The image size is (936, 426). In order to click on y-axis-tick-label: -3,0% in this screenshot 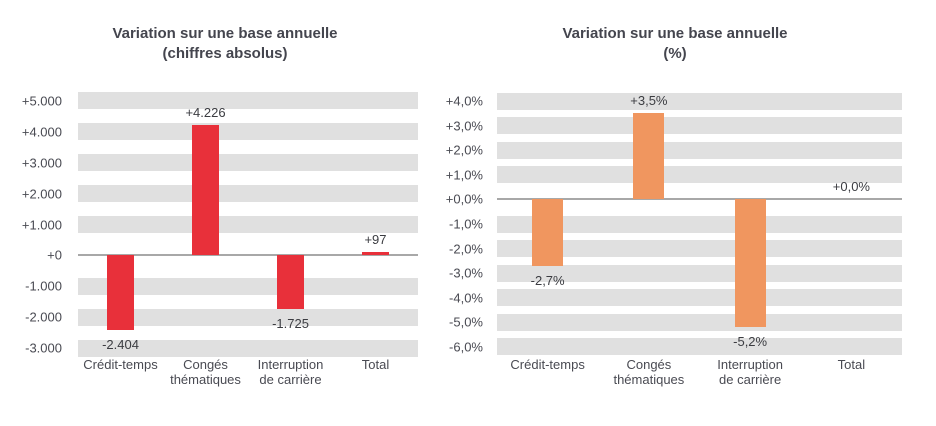, I will do `click(466, 273)`.